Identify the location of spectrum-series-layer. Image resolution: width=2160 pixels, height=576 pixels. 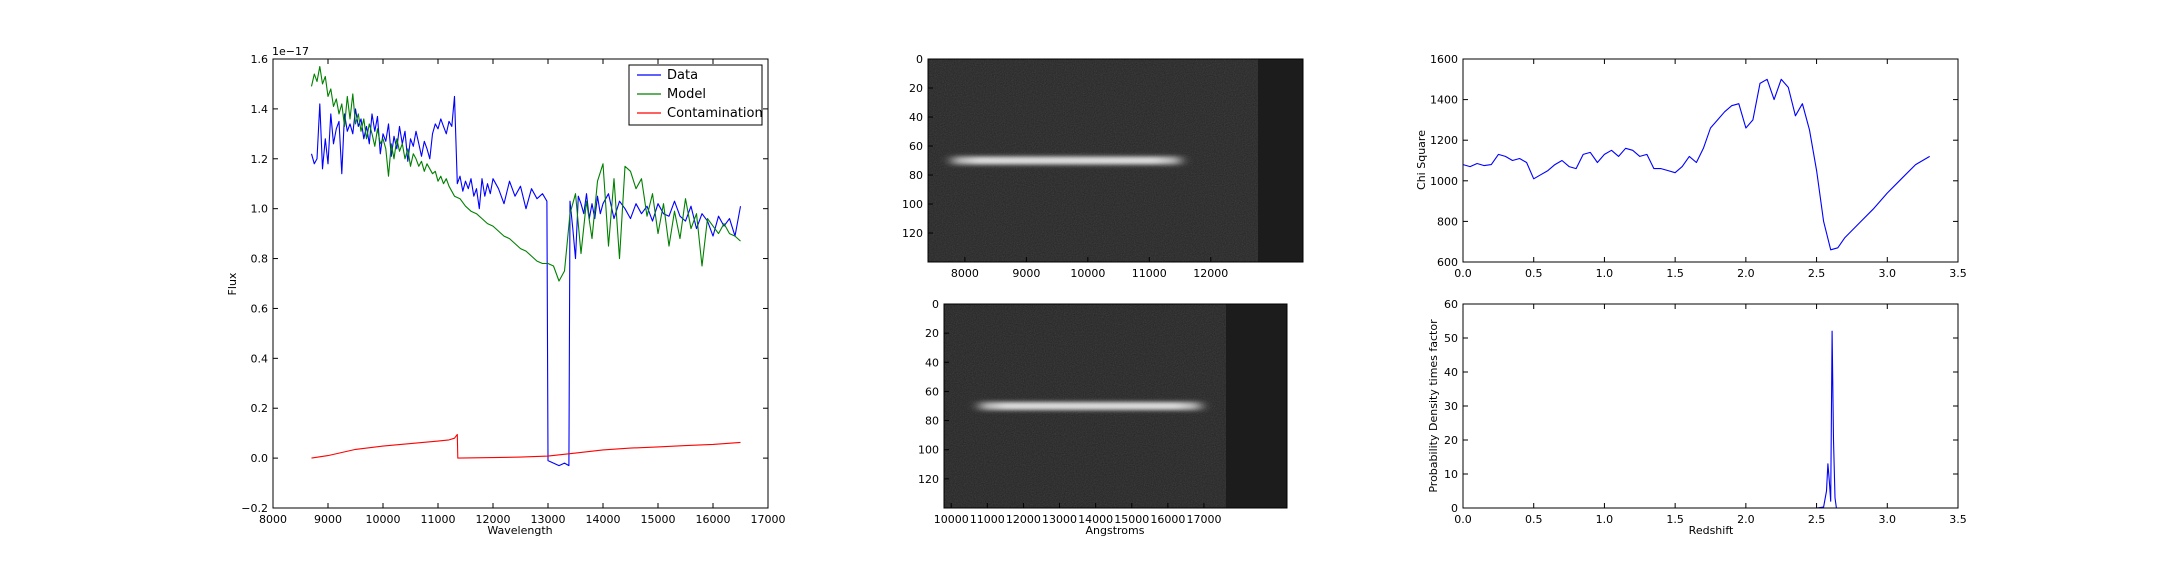
(526, 266).